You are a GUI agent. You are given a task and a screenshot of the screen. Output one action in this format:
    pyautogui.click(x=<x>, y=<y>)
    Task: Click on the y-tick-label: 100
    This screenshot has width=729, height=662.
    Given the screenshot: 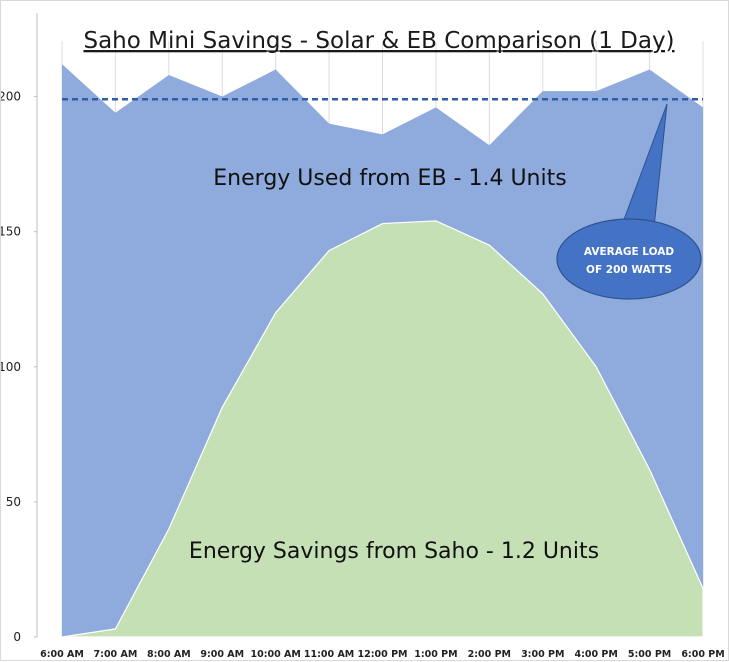 What is the action you would take?
    pyautogui.click(x=11, y=367)
    